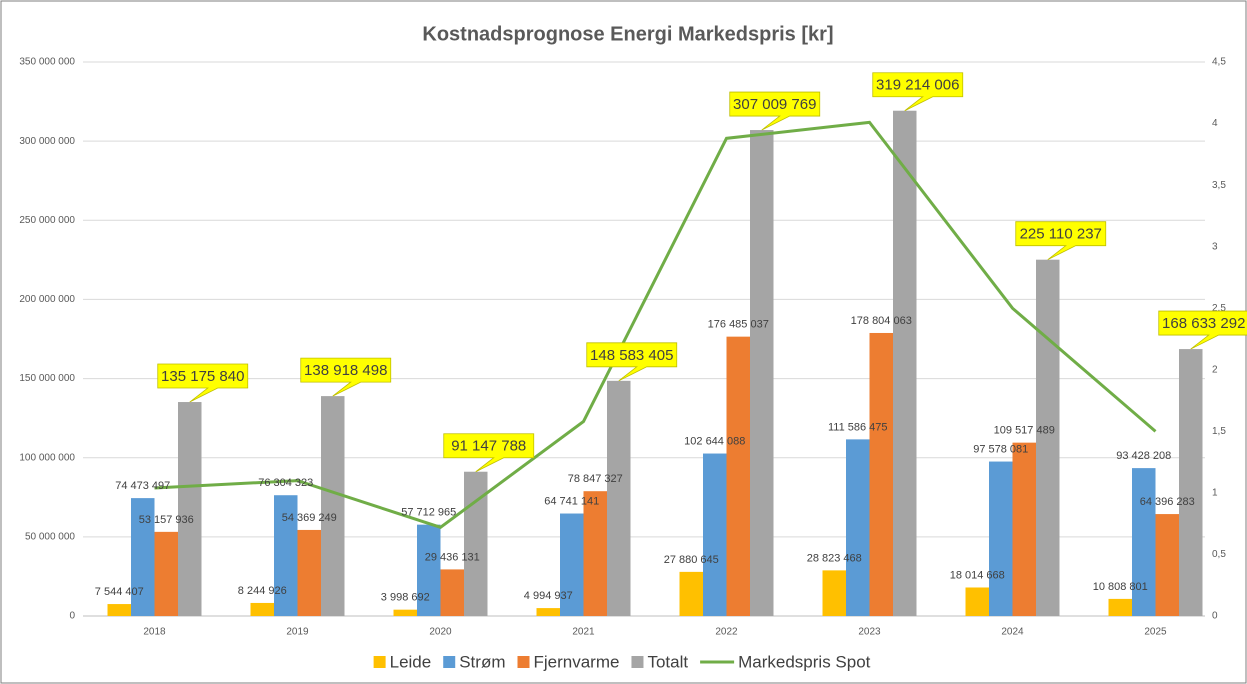  Describe the element at coordinates (804, 661) in the screenshot. I see `legend-label: Markedspris Spot` at that location.